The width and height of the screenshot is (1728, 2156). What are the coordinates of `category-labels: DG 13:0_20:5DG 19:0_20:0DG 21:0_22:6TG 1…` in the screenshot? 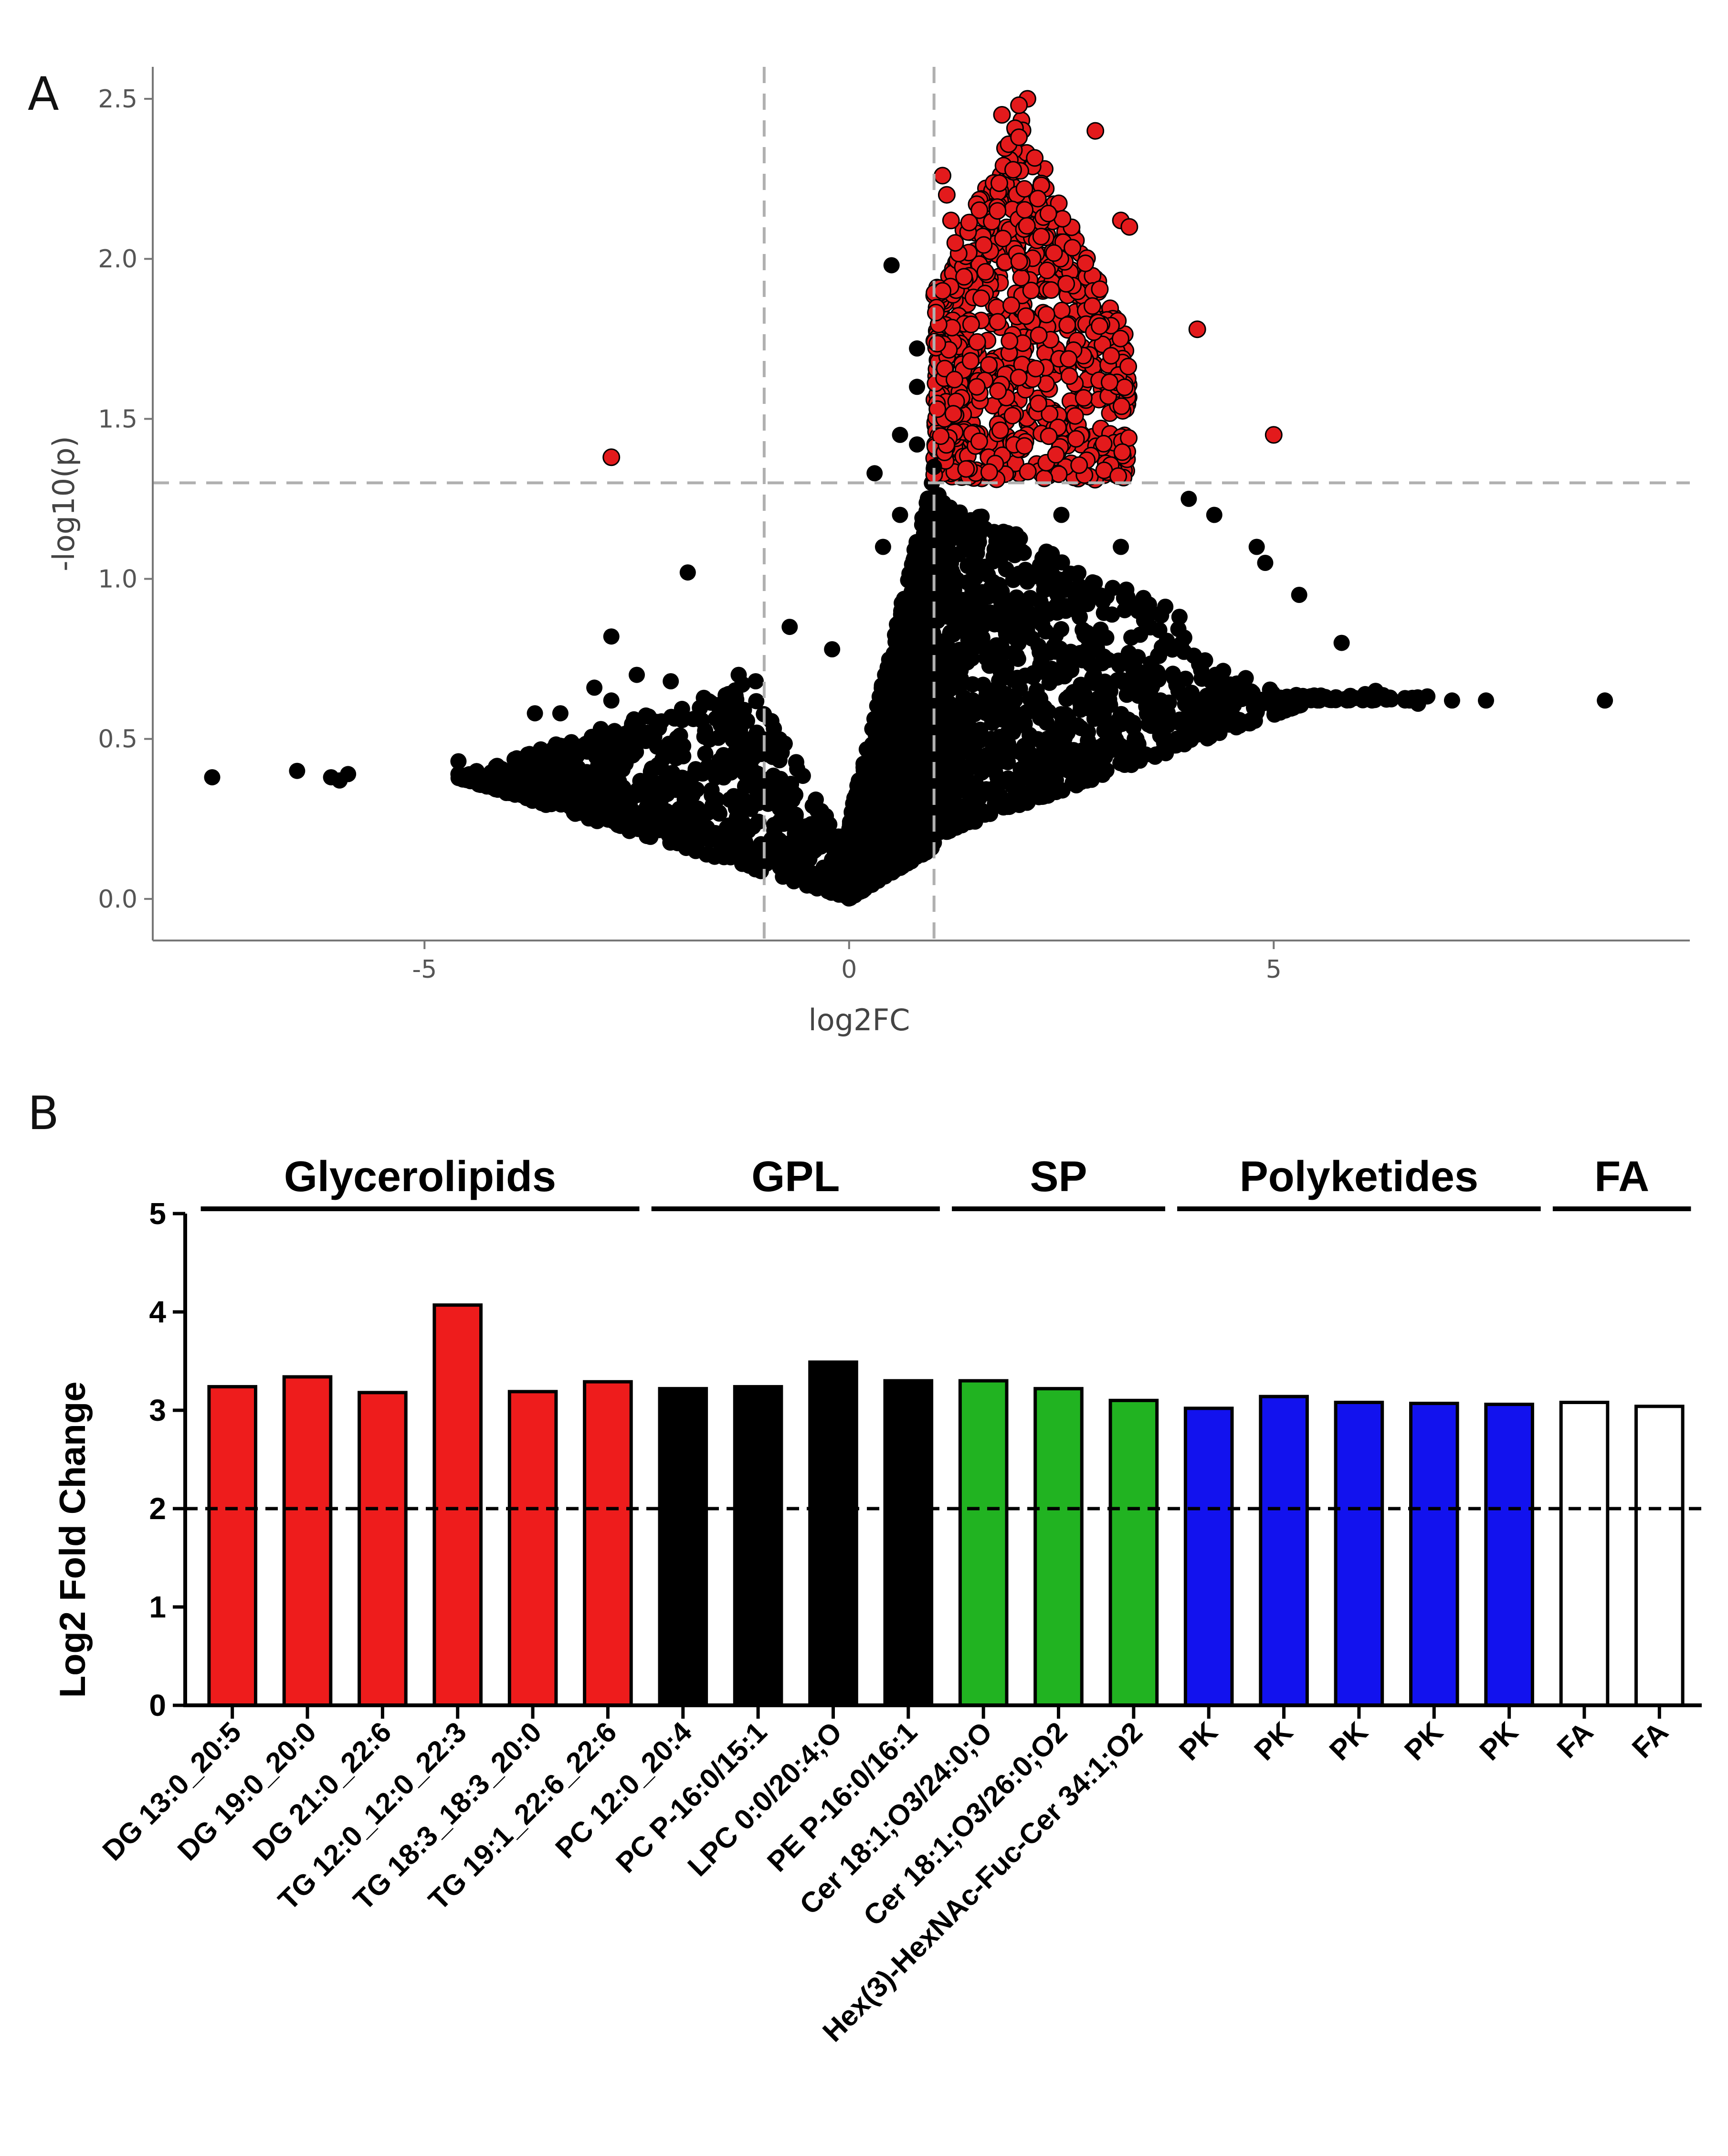 It's located at (885, 1882).